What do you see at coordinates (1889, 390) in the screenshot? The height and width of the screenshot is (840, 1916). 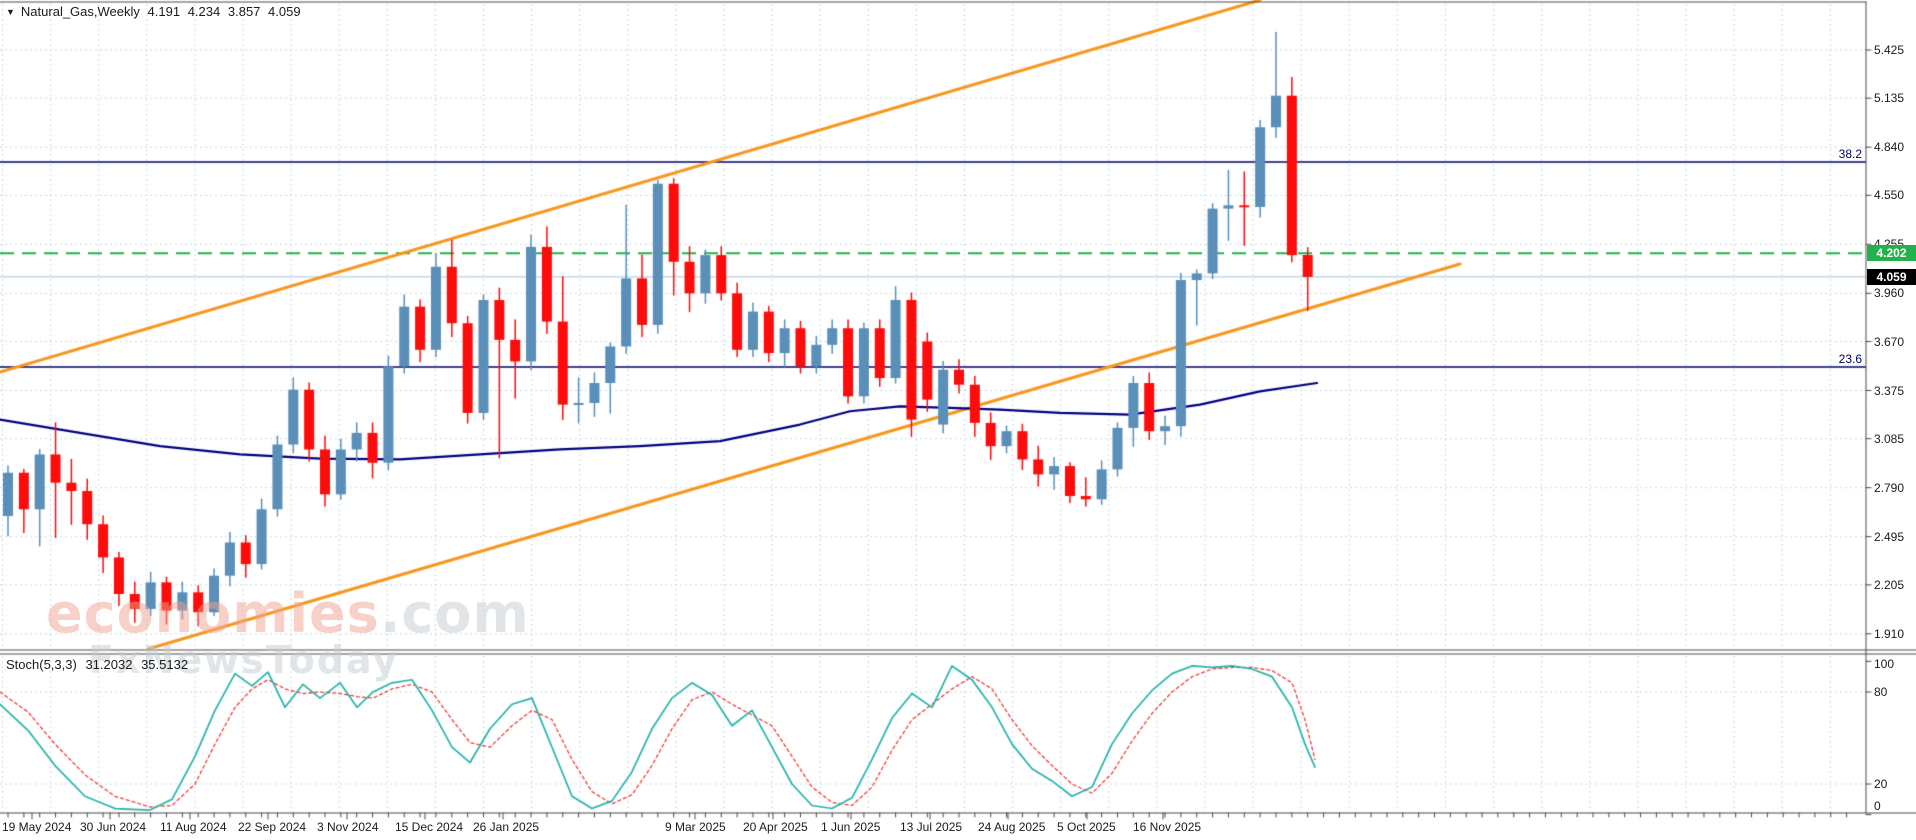 I see `price-axis-label: 3.375` at bounding box center [1889, 390].